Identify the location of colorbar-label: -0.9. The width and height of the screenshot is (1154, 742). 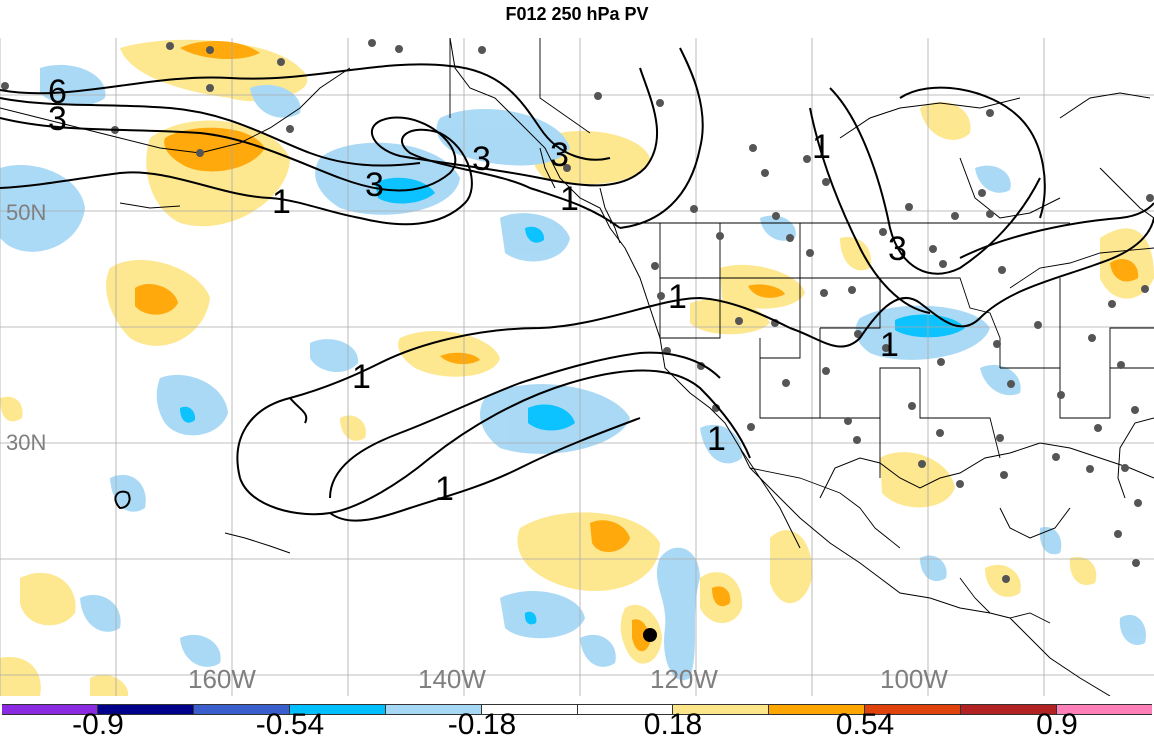
(98, 724).